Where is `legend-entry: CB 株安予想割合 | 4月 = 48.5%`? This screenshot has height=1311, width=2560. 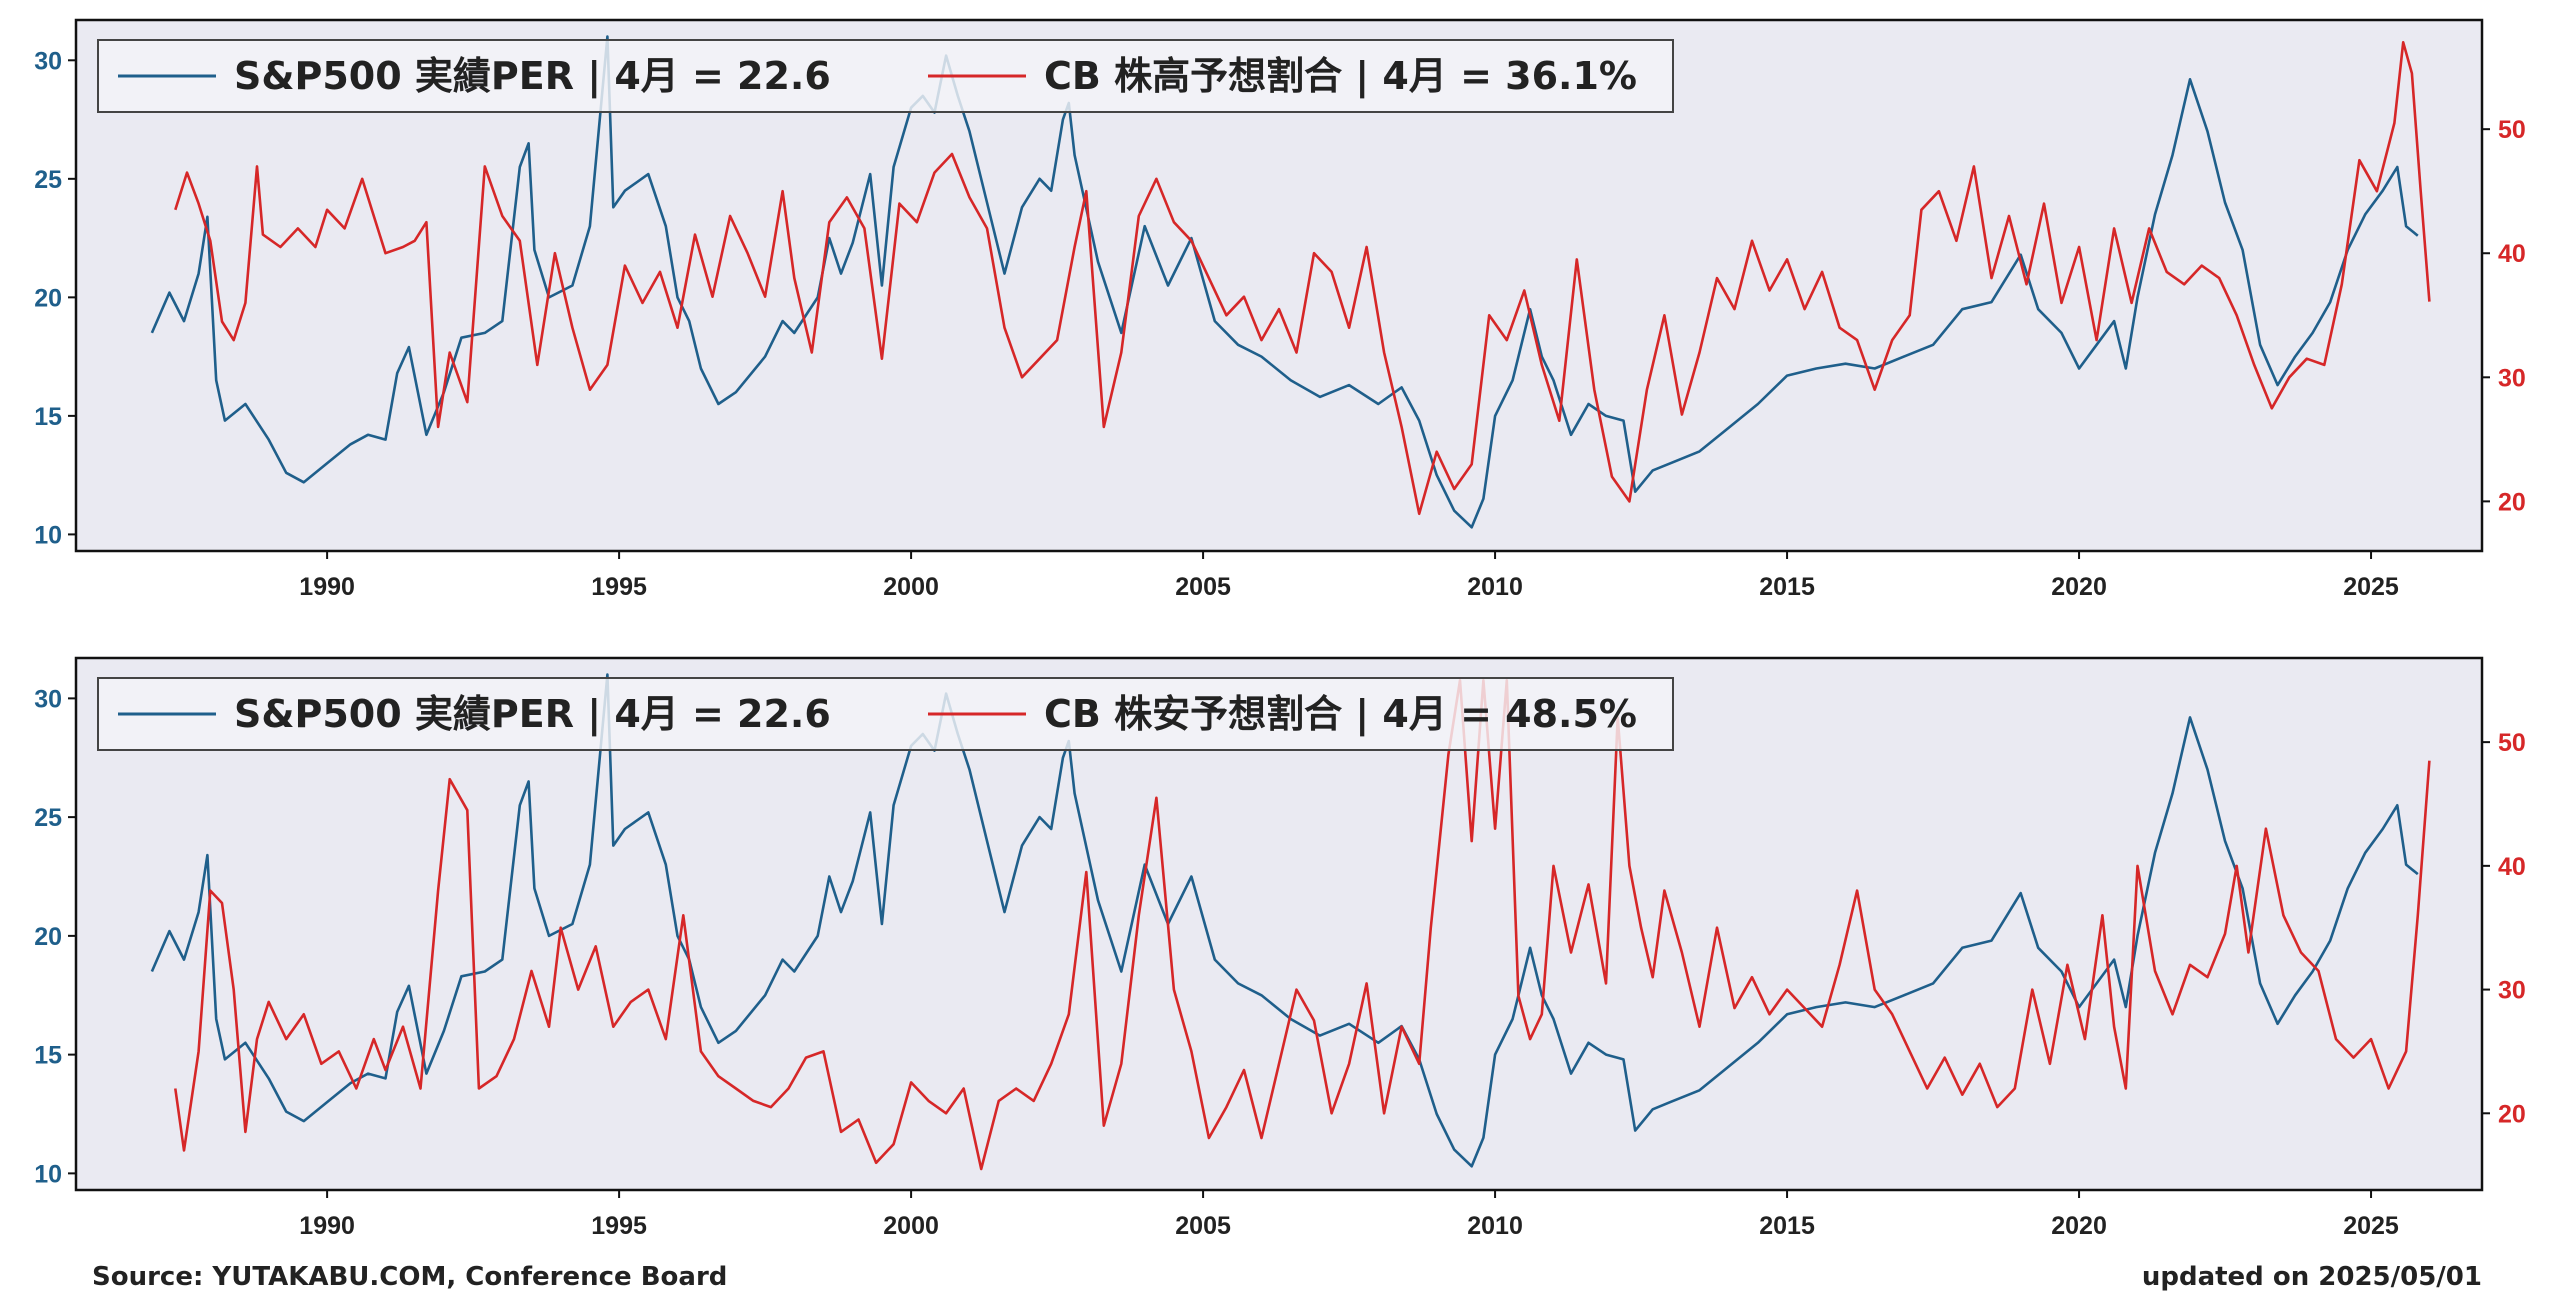 legend-entry: CB 株安予想割合 | 4月 = 48.5% is located at coordinates (1340, 714).